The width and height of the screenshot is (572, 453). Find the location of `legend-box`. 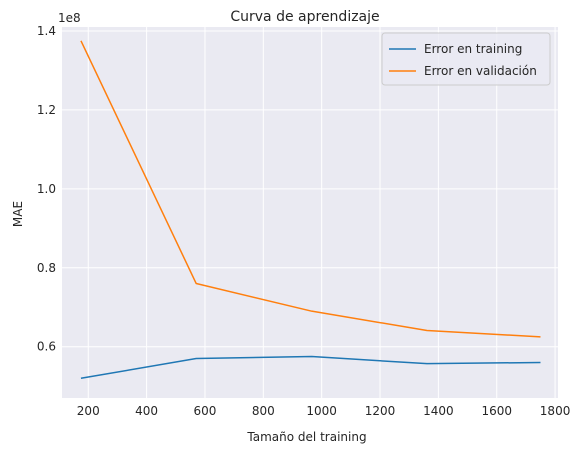

legend-box is located at coordinates (466, 59).